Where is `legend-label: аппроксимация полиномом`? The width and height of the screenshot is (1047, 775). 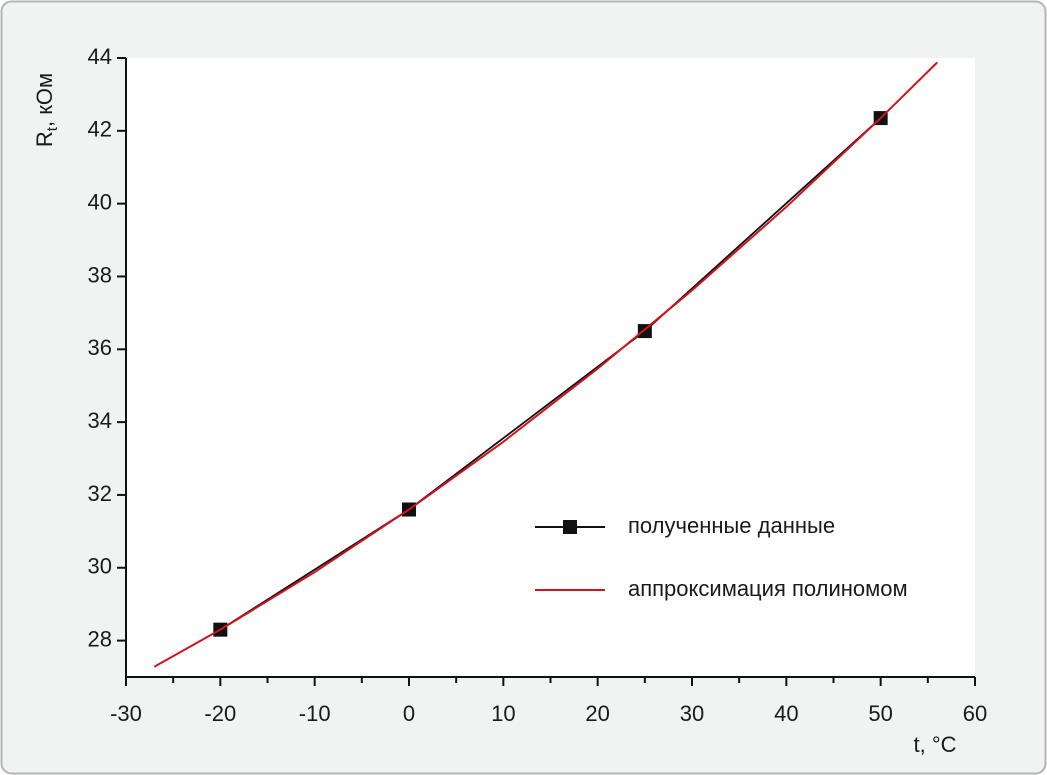
legend-label: аппроксимация полиномом is located at coordinates (768, 588).